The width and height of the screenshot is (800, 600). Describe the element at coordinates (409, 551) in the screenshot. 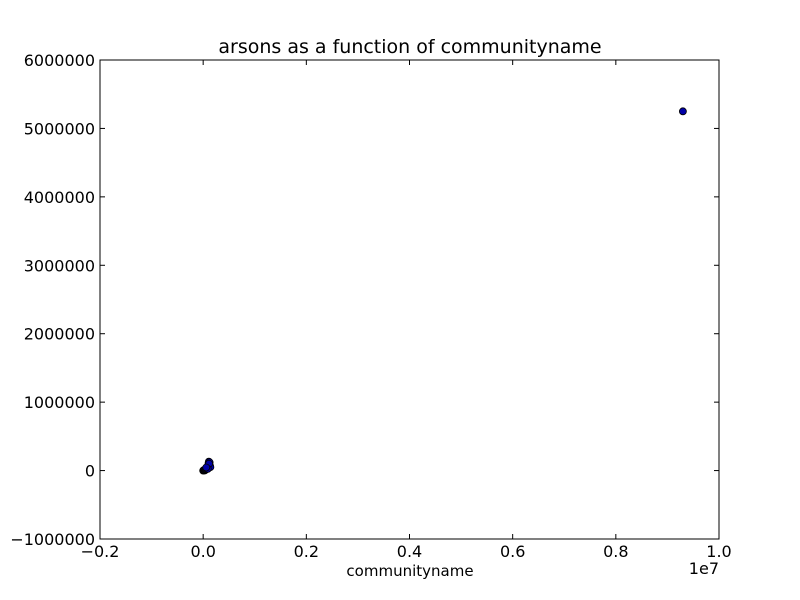

I see `x-tick-label: 0.4` at that location.